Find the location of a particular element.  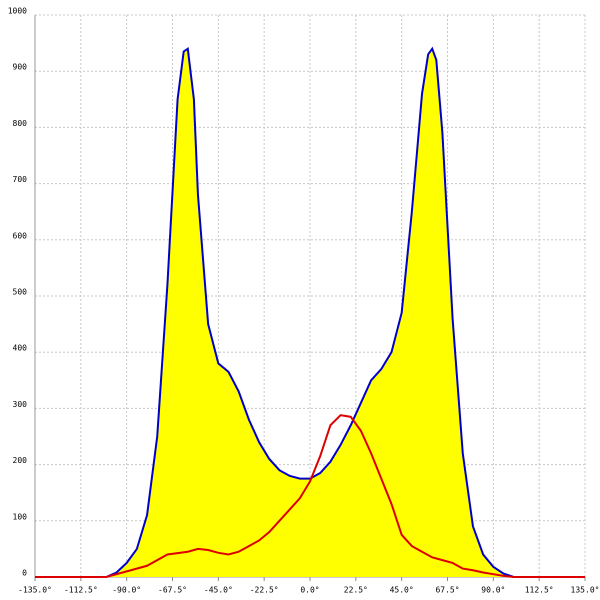

x-tick-label: 135.0° is located at coordinates (585, 590).